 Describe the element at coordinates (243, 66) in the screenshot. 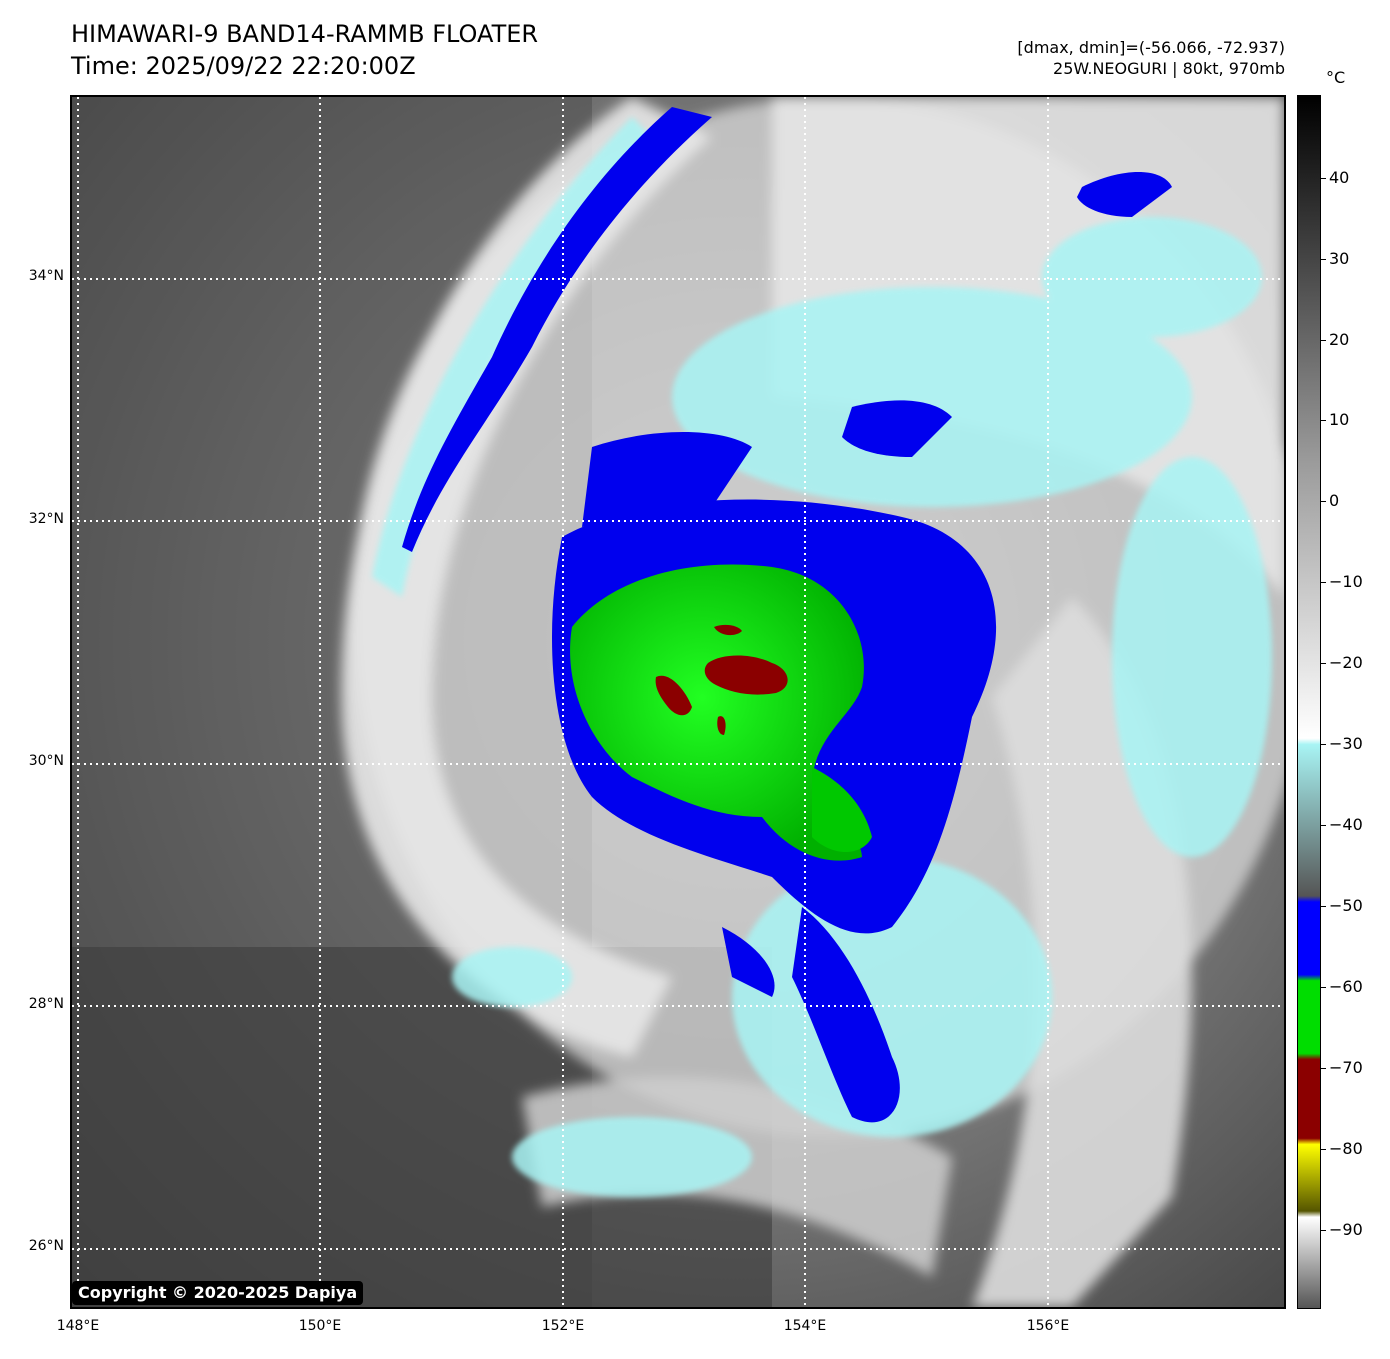

I see `map-time: Time: 2025/09/22 22:20:00Z` at that location.